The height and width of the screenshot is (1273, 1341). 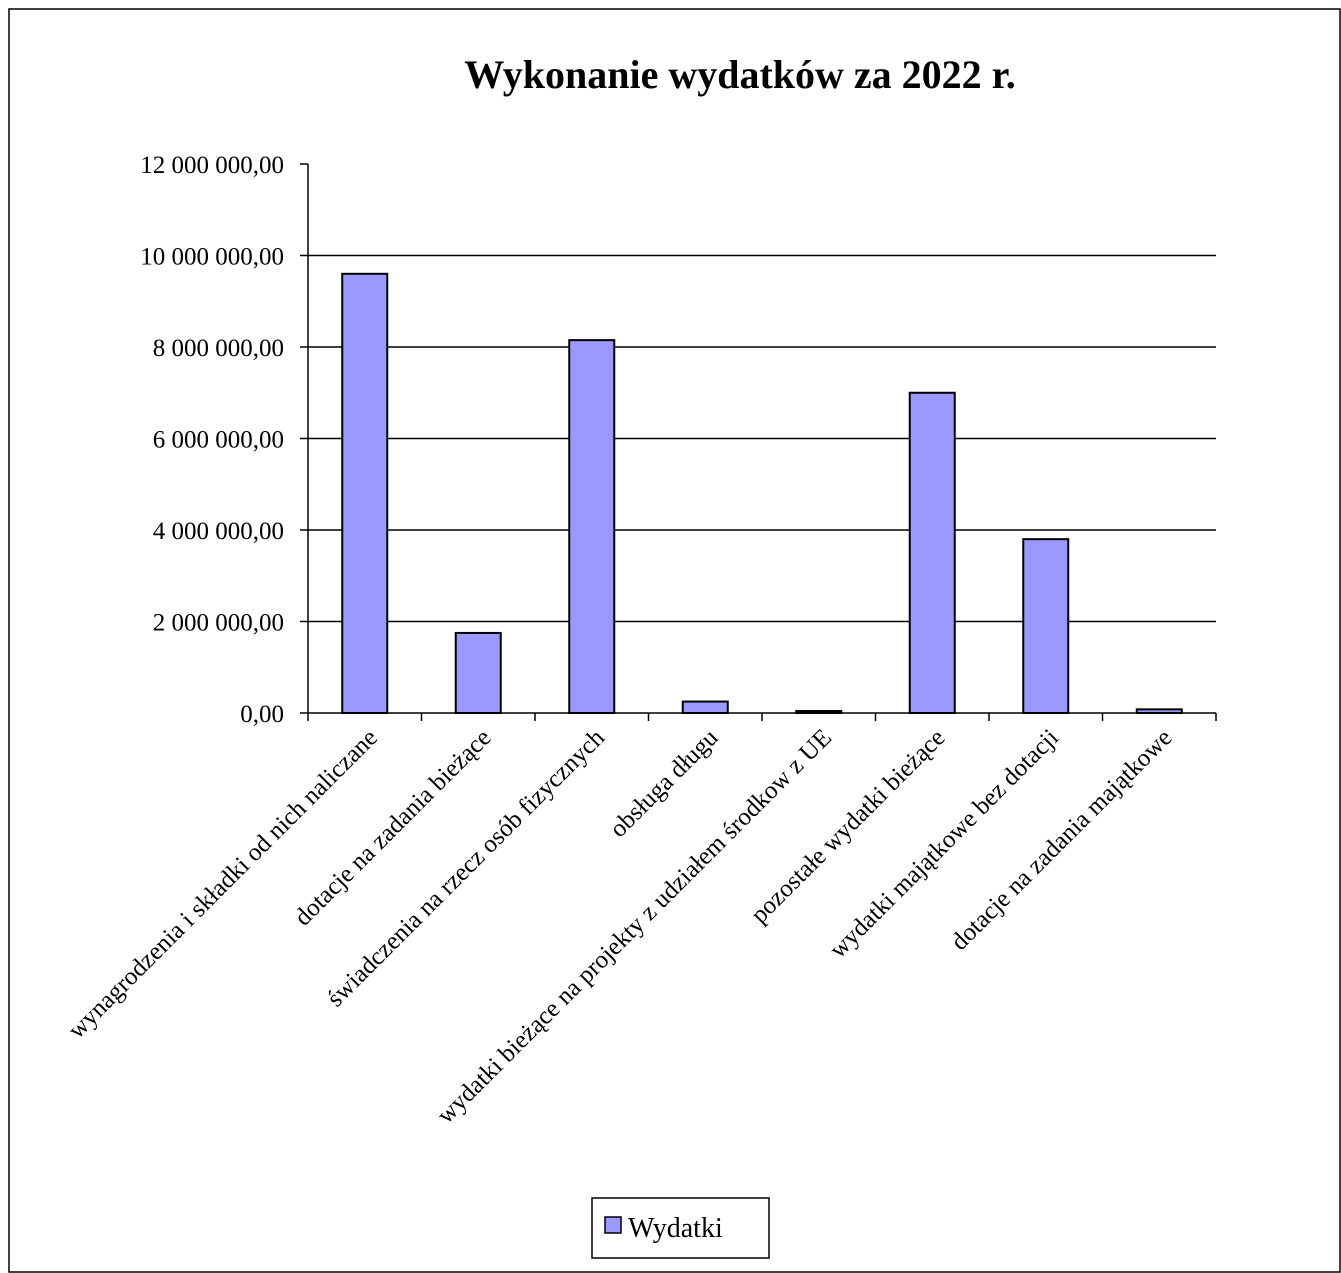 I want to click on y-tick-label: 4 000 000,00, so click(x=218, y=531).